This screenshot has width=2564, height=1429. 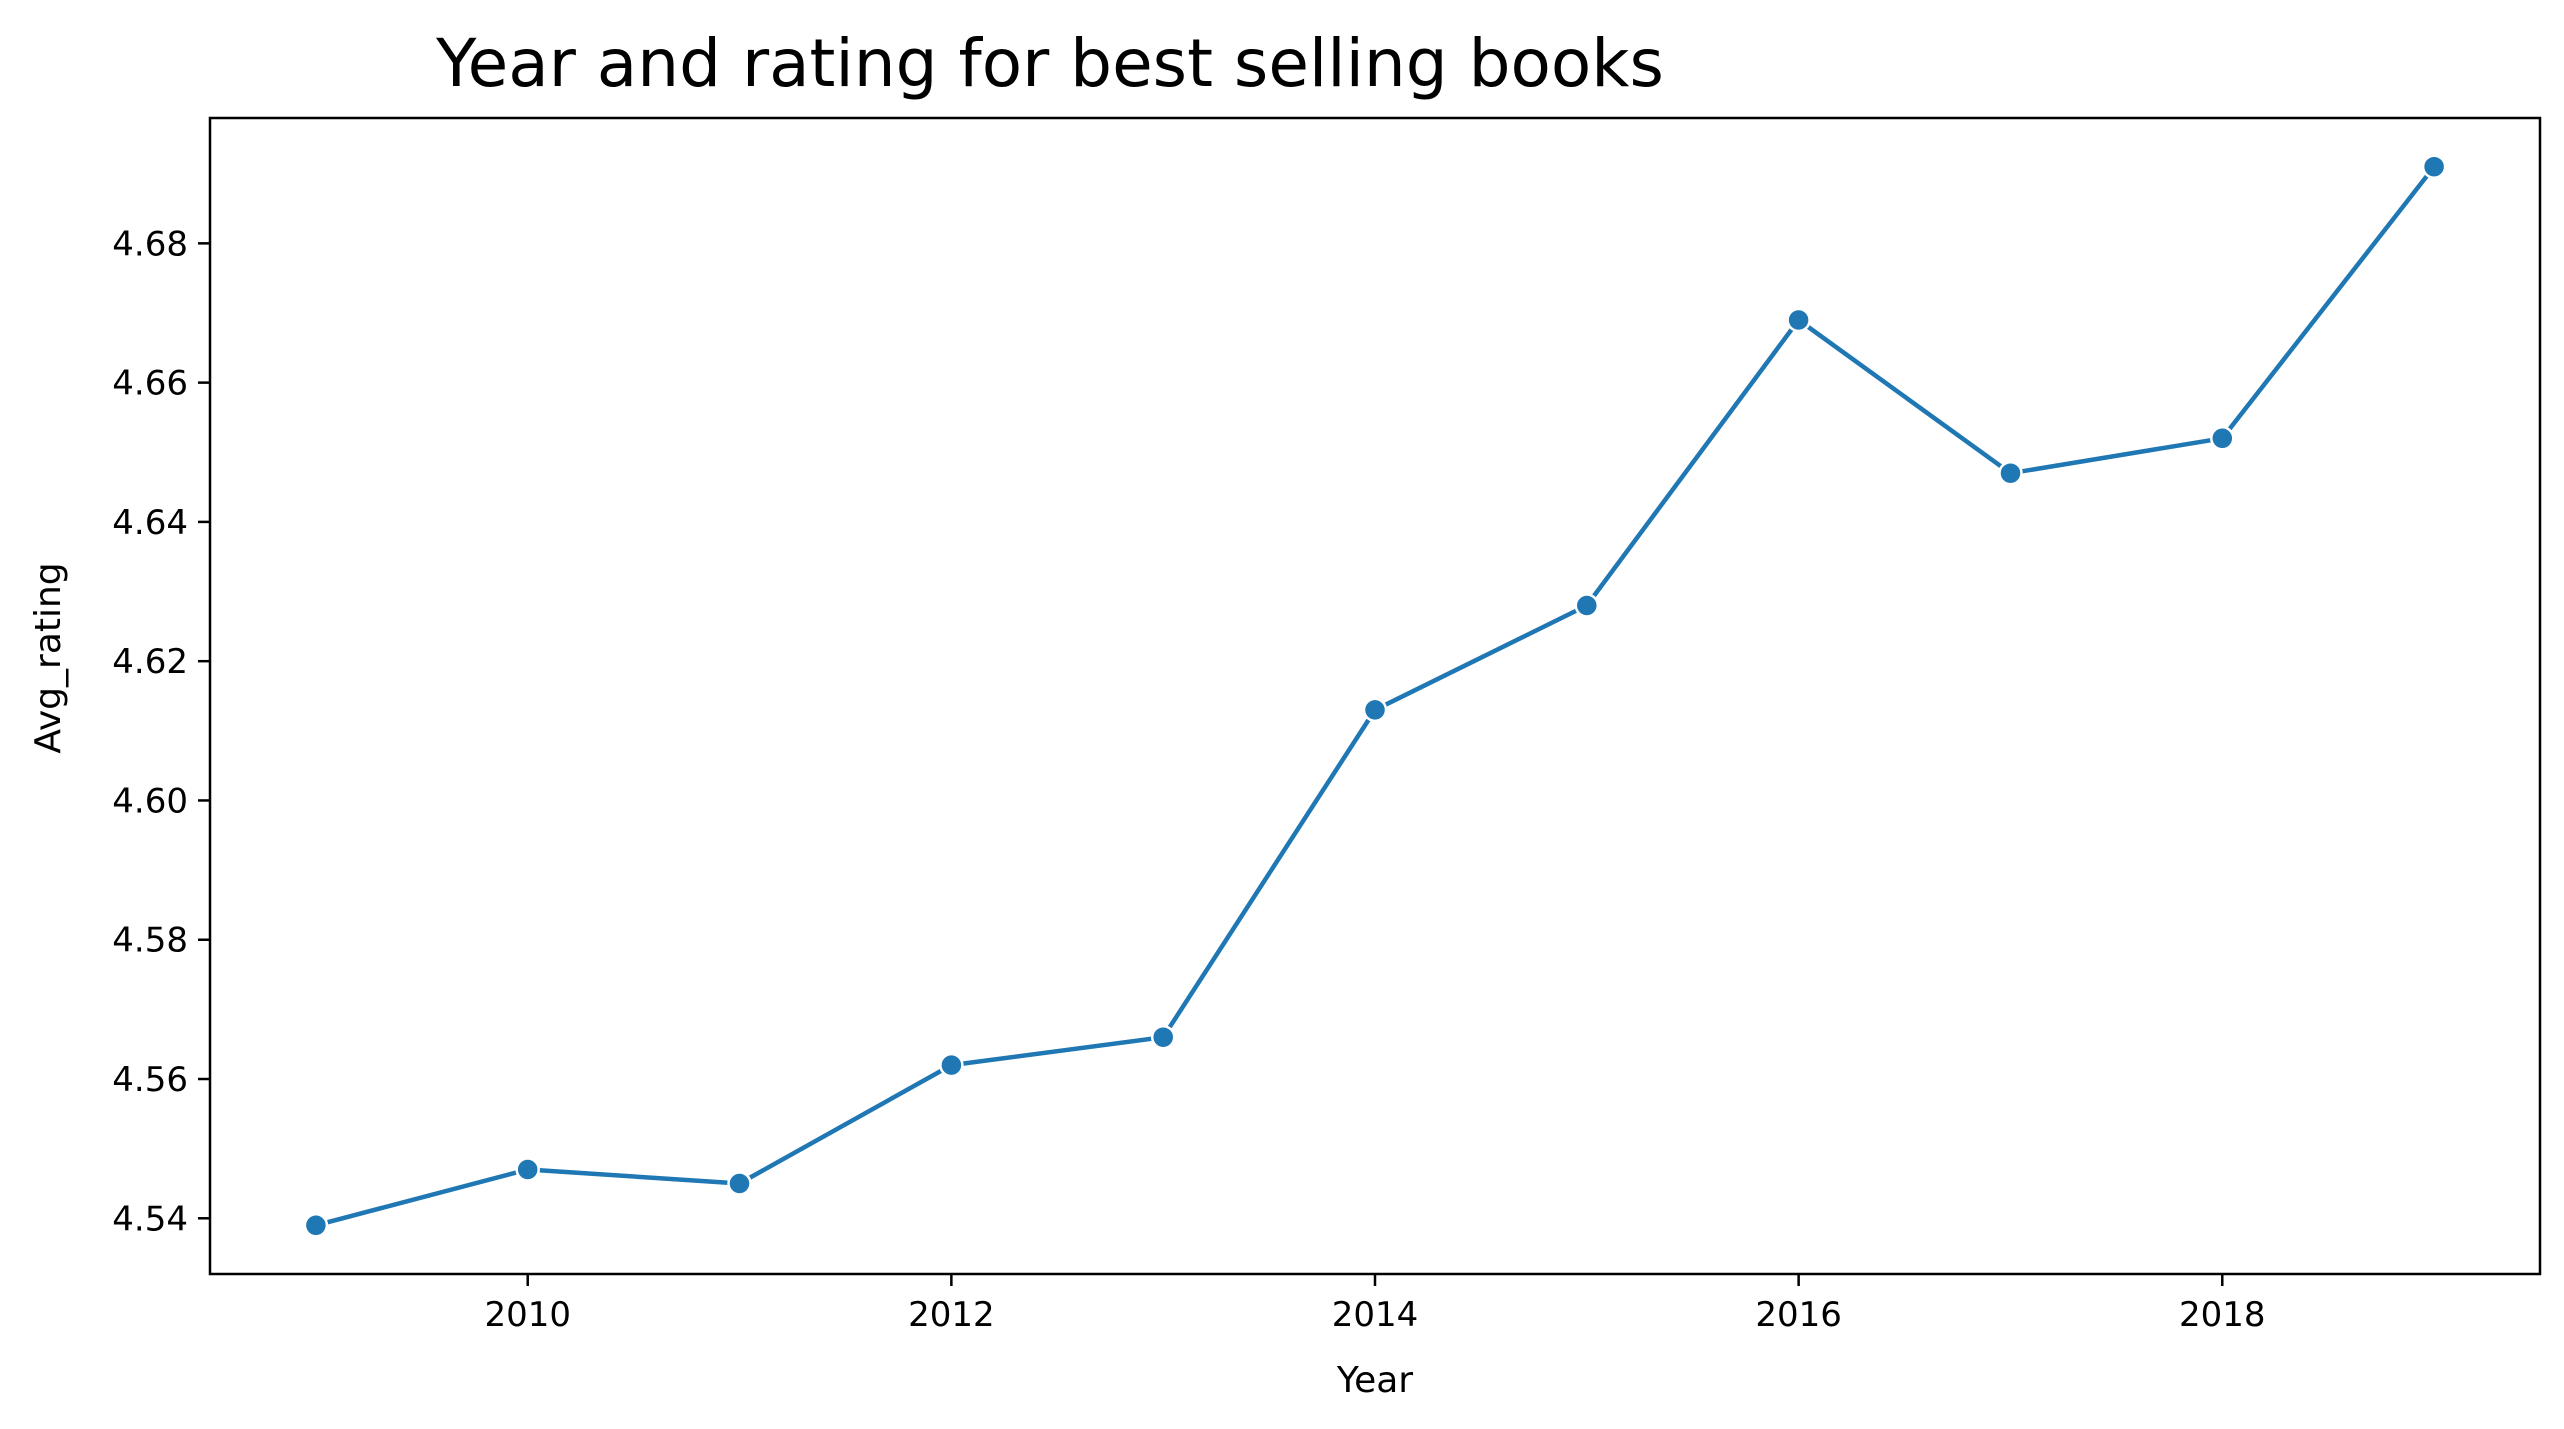 What do you see at coordinates (1798, 1315) in the screenshot?
I see `x-tick-label: 2016` at bounding box center [1798, 1315].